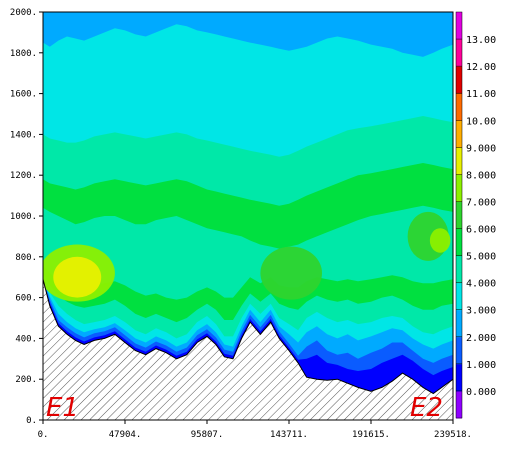  Describe the element at coordinates (43, 435) in the screenshot. I see `x-tick-label: 0.` at that location.